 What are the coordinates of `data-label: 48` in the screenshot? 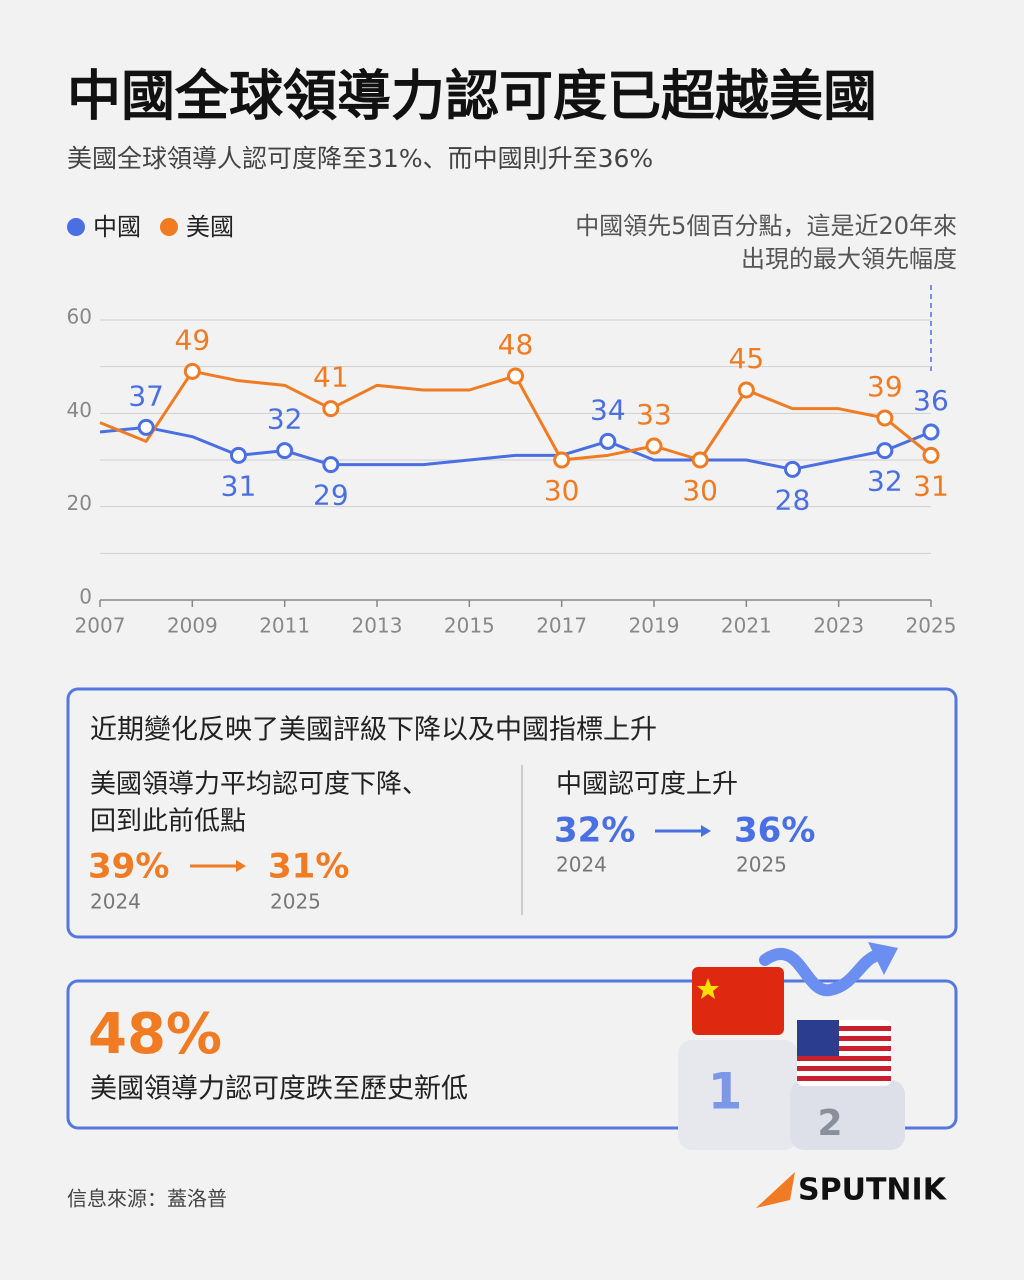 It's located at (516, 344).